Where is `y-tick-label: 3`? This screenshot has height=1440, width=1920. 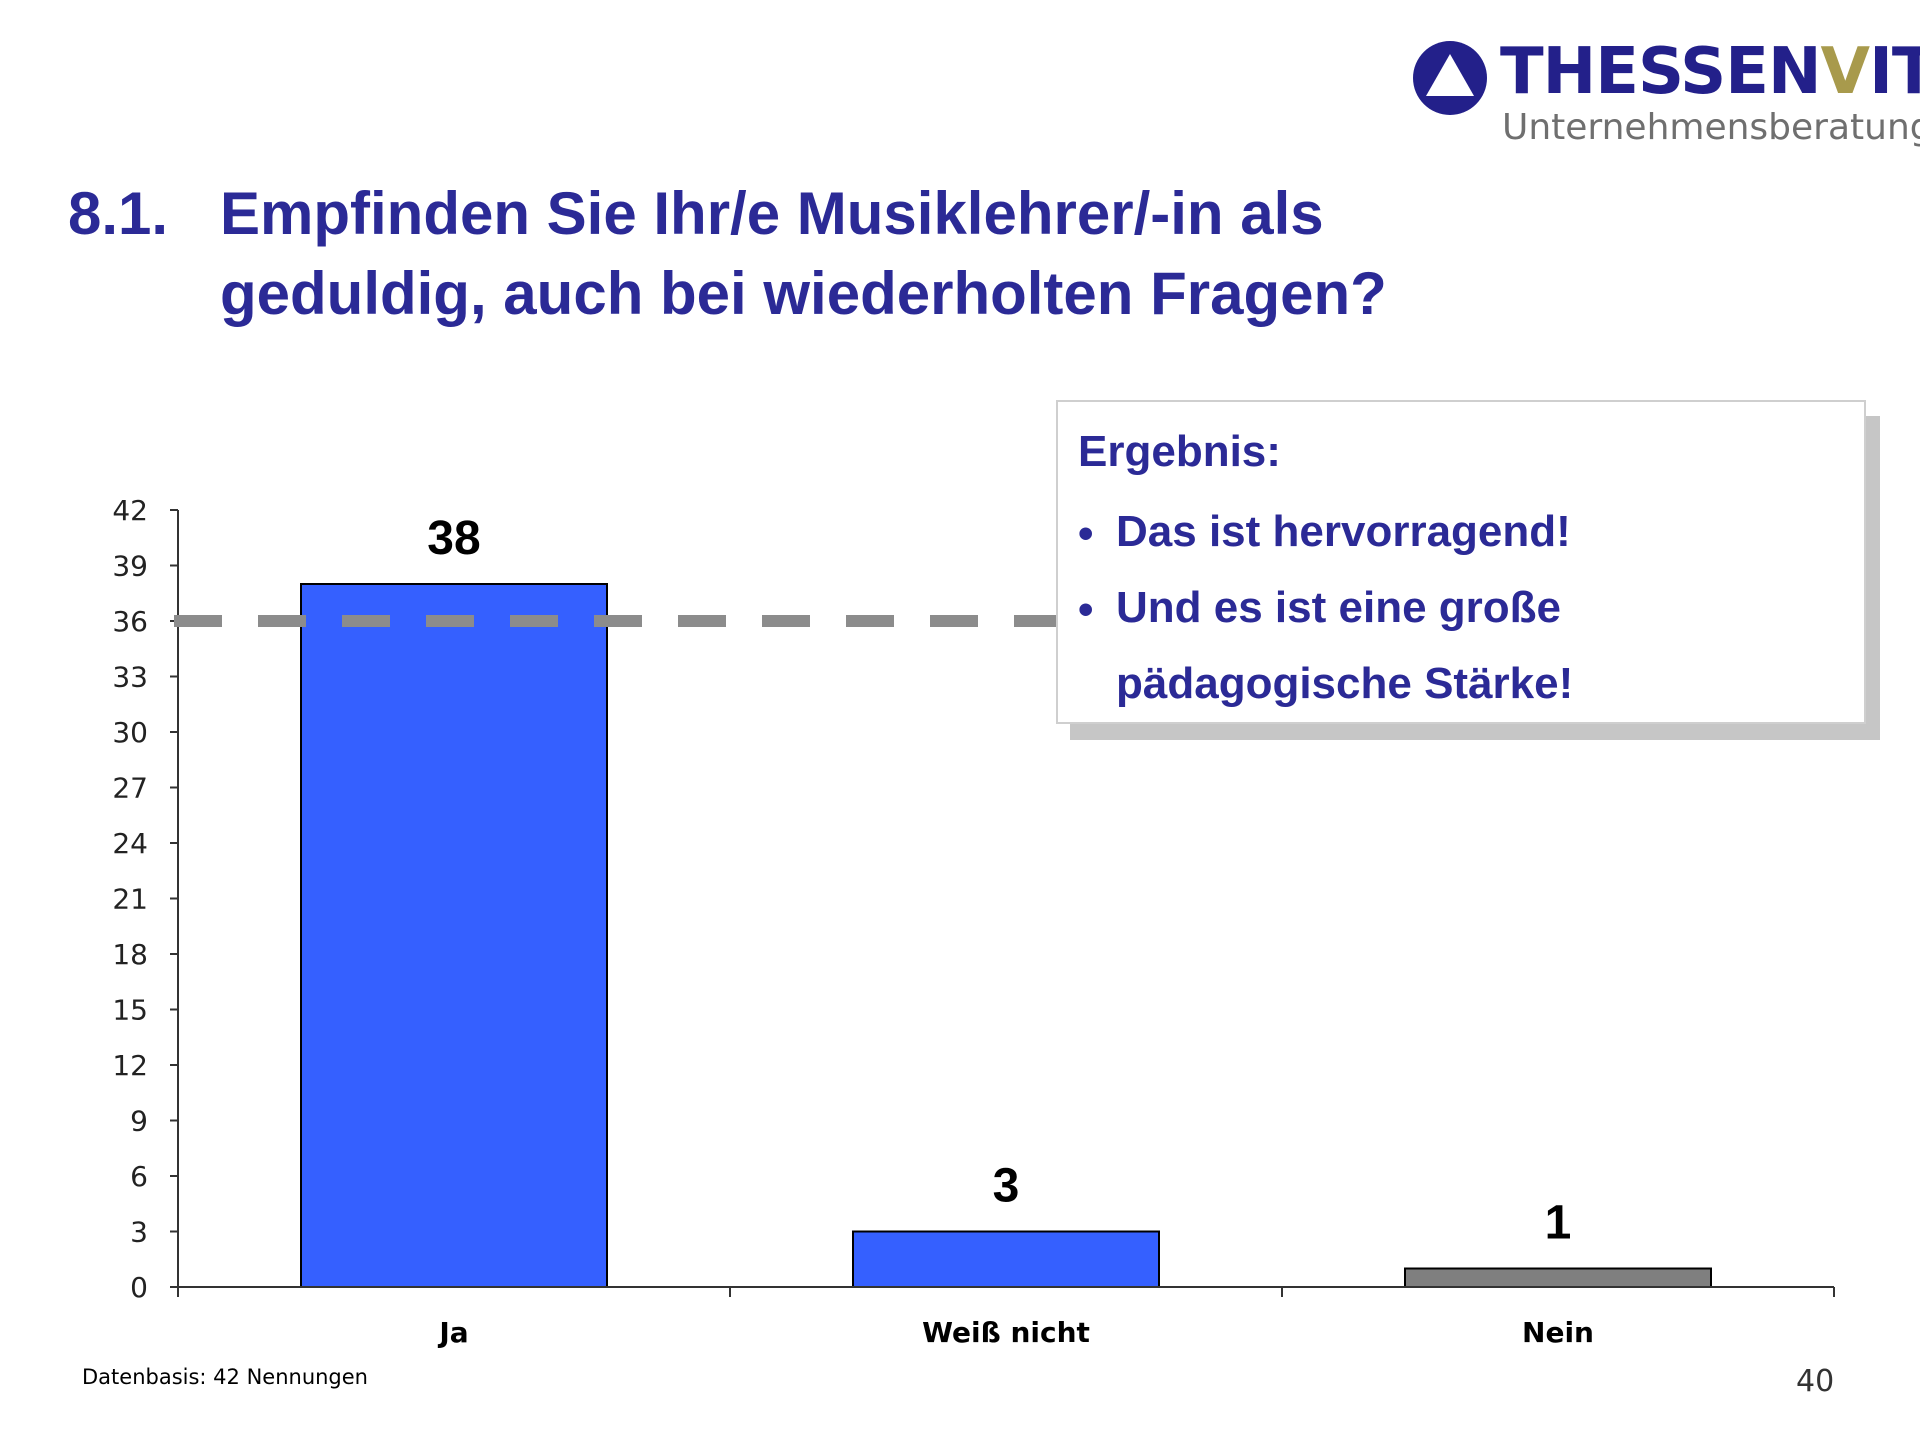 y-tick-label: 3 is located at coordinates (139, 1232).